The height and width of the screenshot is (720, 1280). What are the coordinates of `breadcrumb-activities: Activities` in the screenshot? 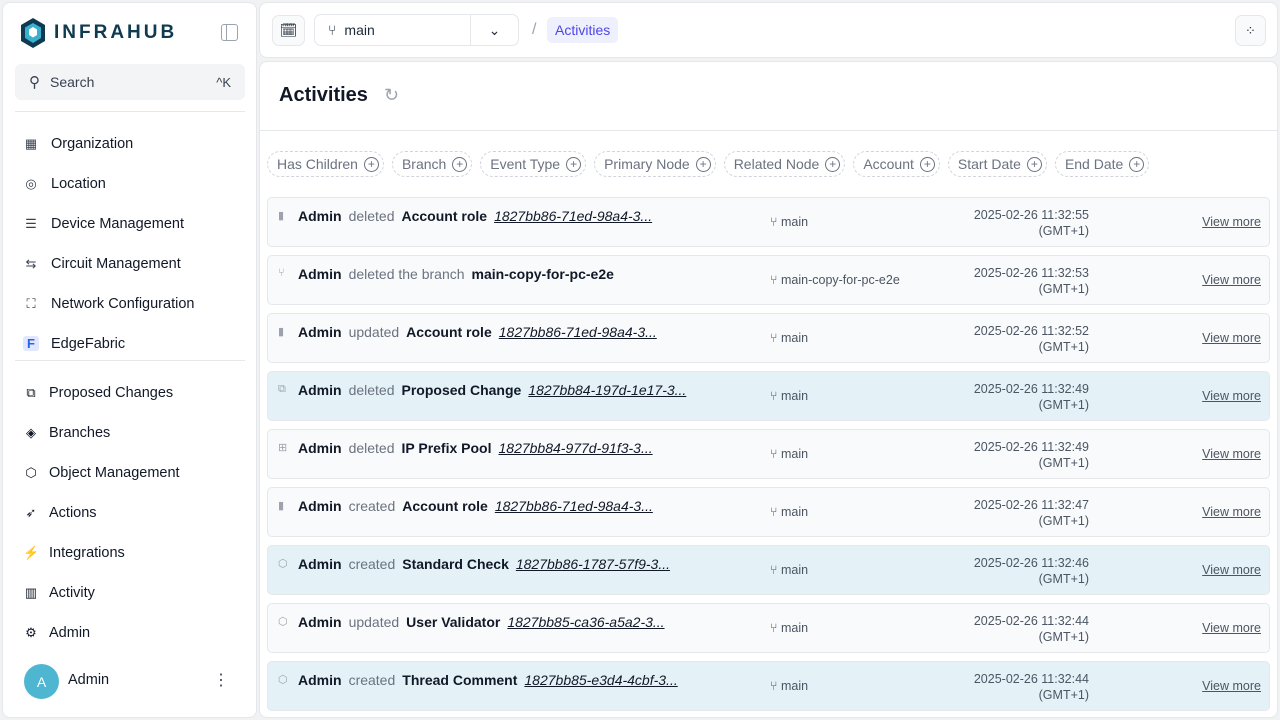 It's located at (583, 30).